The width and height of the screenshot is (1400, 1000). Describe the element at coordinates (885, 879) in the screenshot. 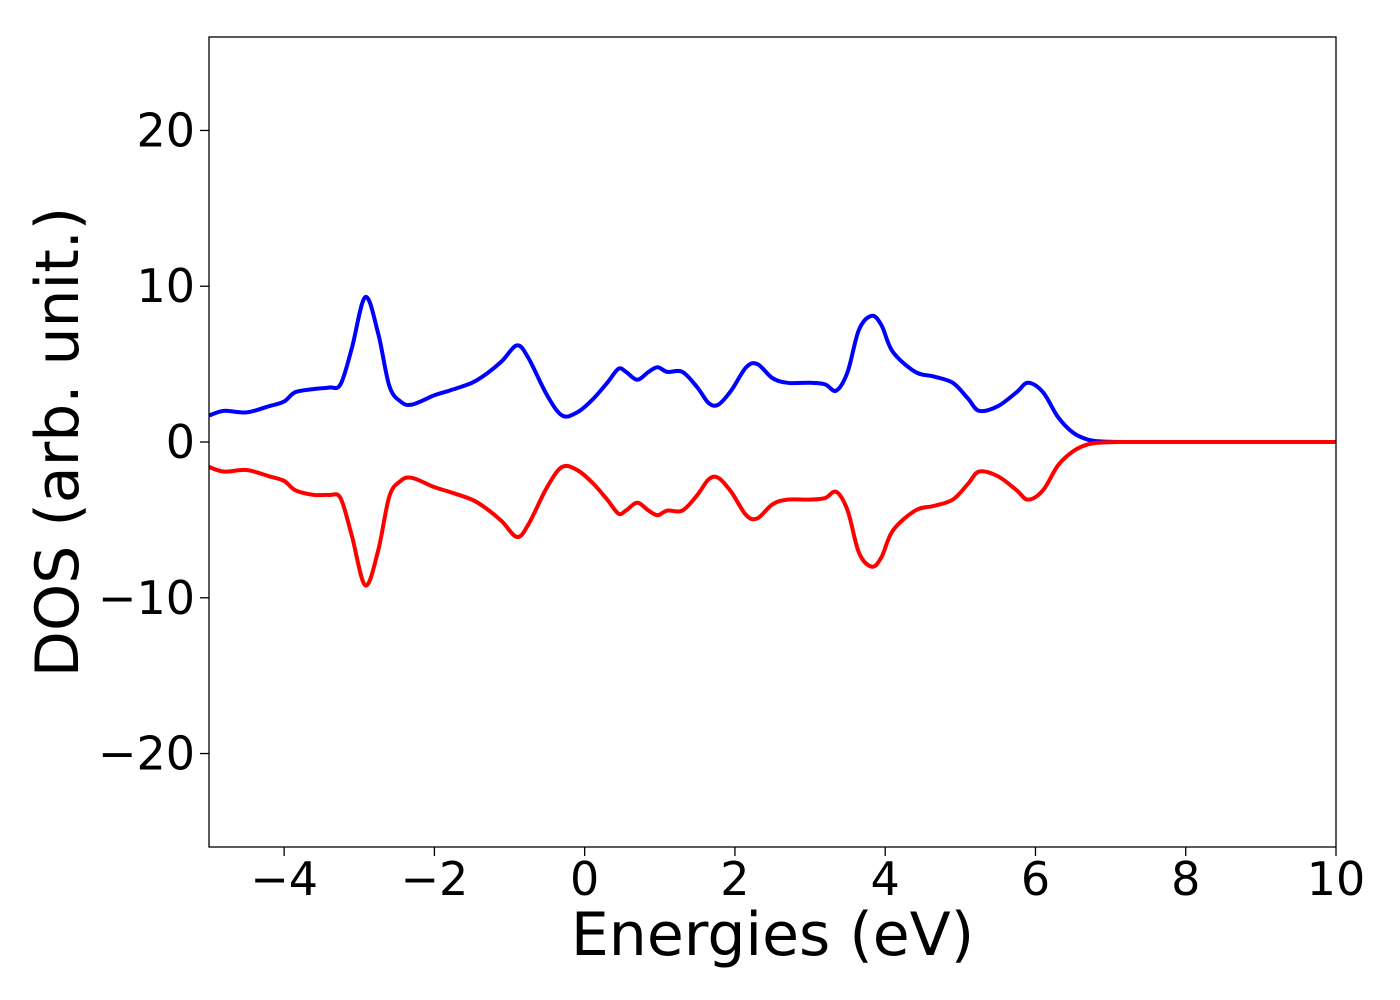

I see `x-tick-label: 4` at that location.